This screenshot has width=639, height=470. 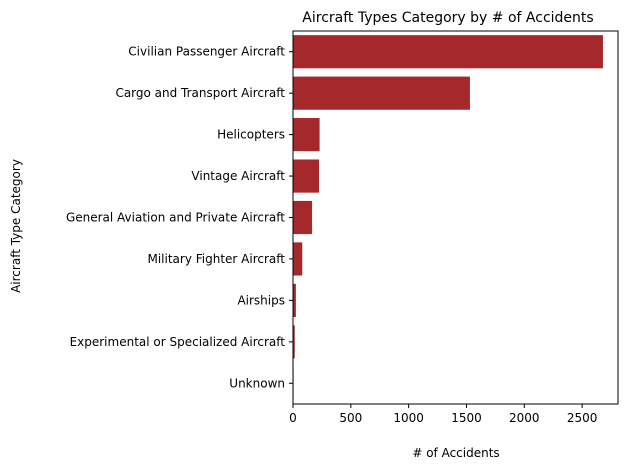 I want to click on y-tick-label: Military Fighter Aircraft, so click(x=216, y=259).